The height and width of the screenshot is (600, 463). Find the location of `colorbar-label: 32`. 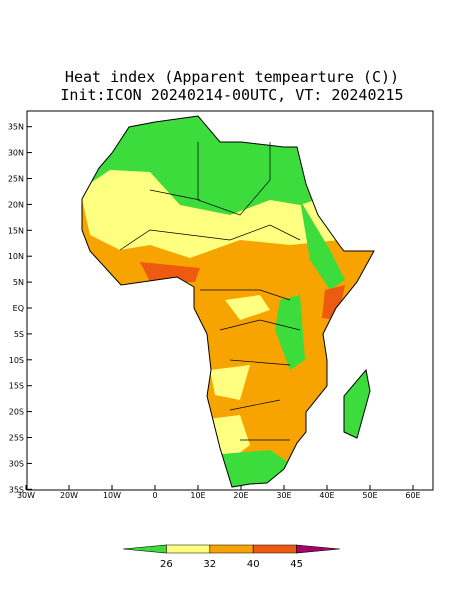

colorbar-label: 32 is located at coordinates (209, 564).